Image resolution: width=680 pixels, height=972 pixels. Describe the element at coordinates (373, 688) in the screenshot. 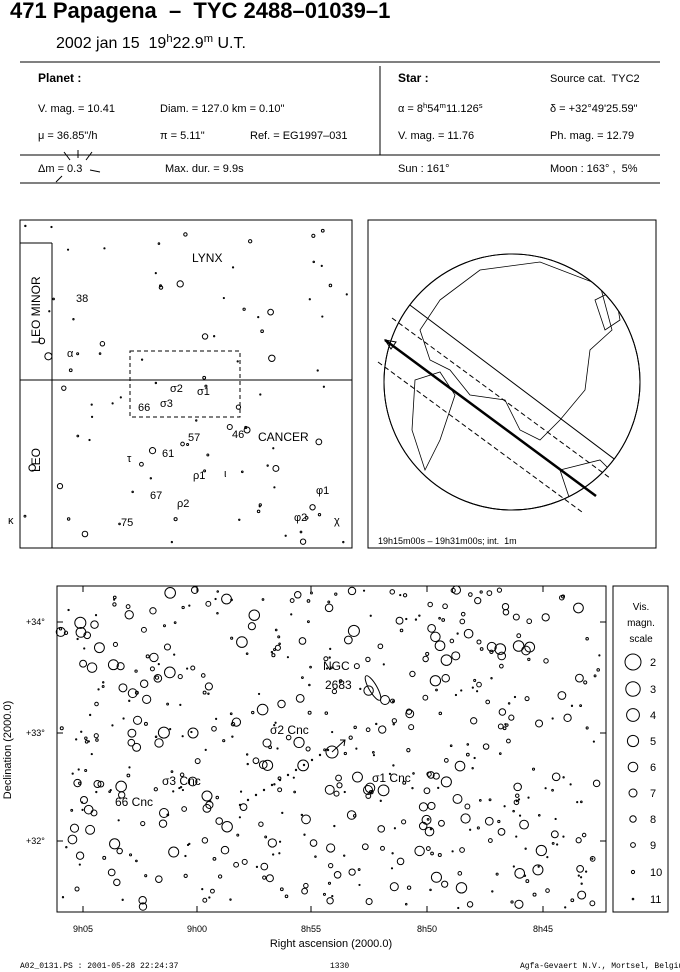

I see `galaxy` at that location.